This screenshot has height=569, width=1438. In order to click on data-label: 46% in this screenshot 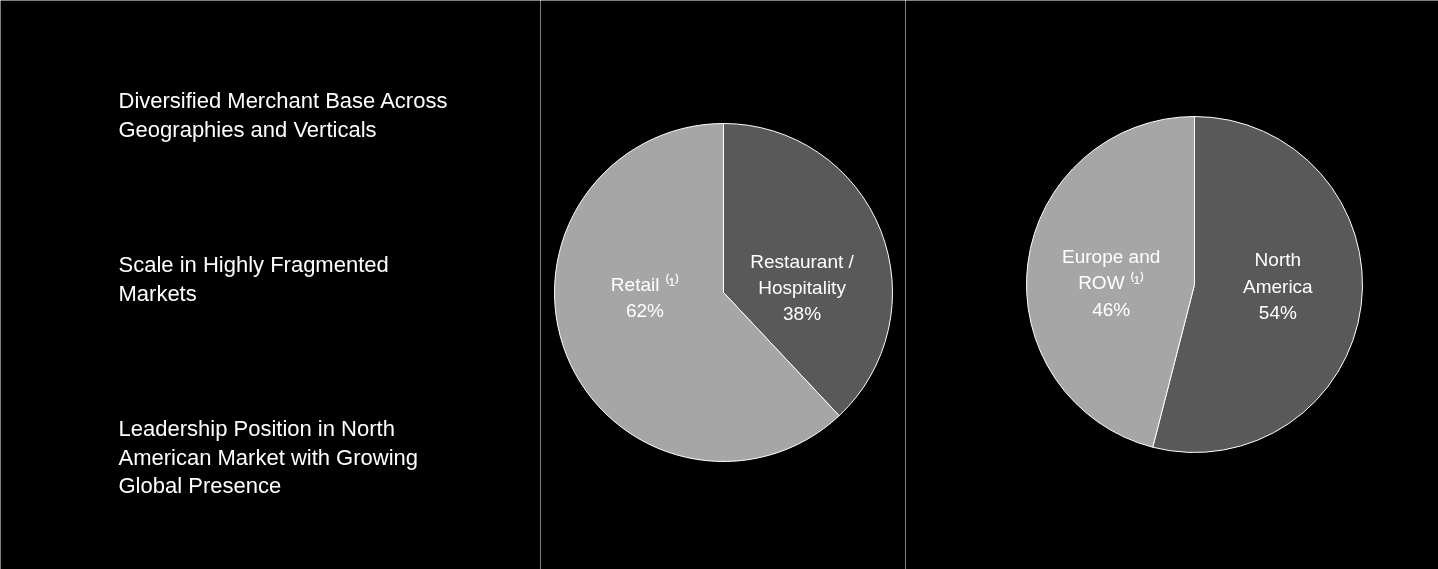, I will do `click(1111, 309)`.